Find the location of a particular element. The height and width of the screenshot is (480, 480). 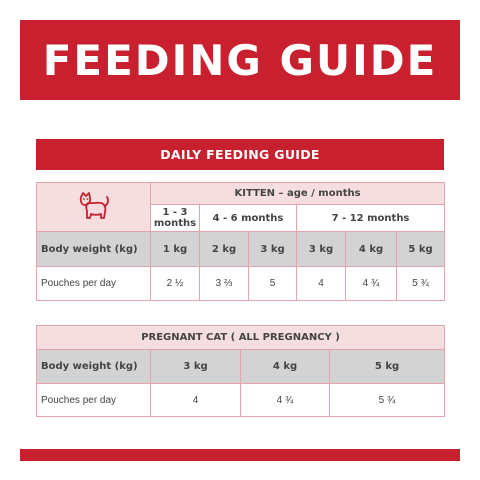

age-group-4-6: 4 - 6 months is located at coordinates (248, 218).